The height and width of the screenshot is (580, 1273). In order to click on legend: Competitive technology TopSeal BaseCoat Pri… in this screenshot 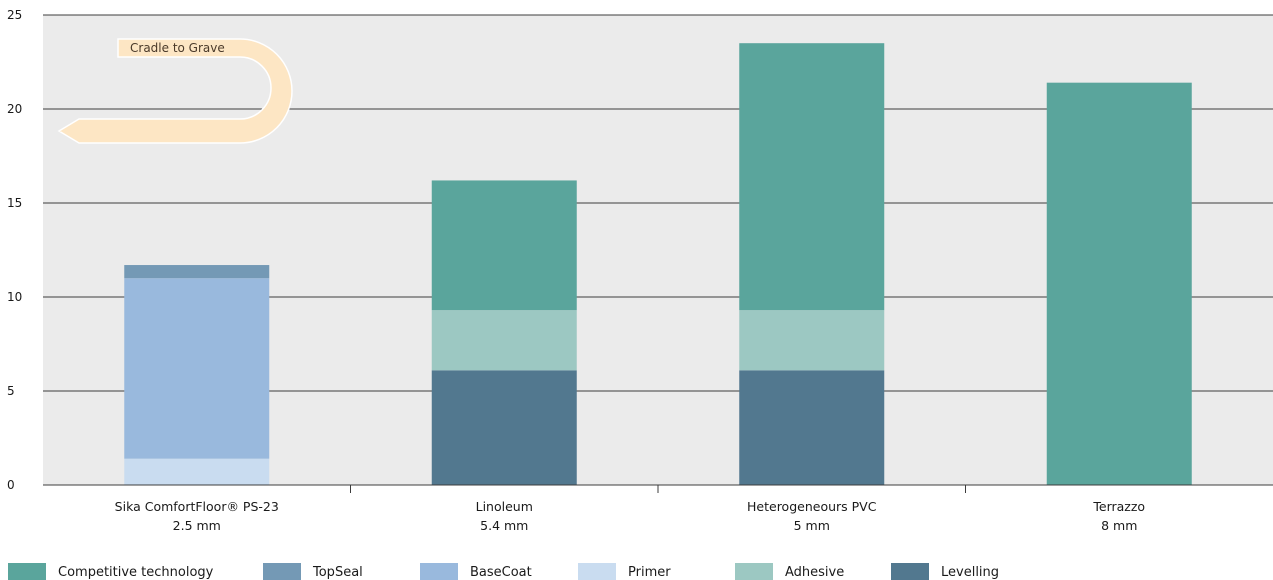, I will do `click(503, 571)`.